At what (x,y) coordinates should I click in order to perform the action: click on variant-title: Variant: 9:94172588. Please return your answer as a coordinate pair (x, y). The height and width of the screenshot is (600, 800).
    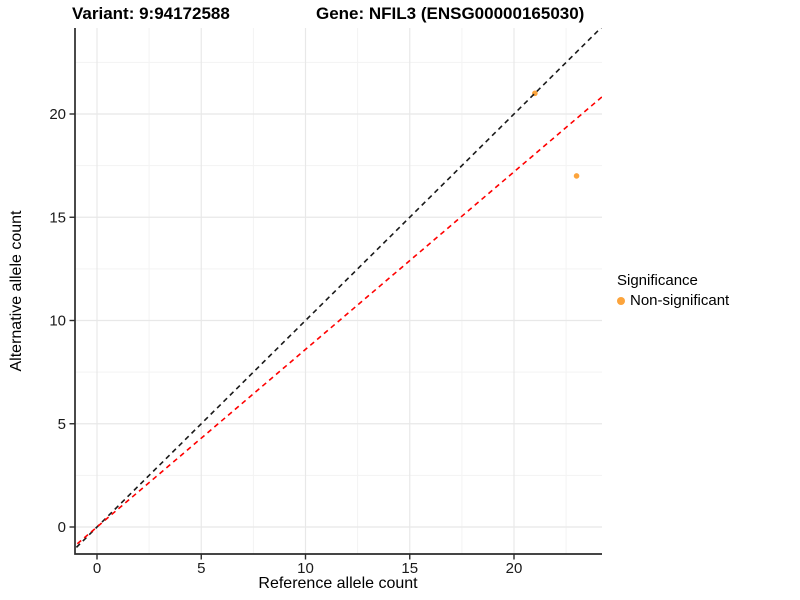
    Looking at the image, I should click on (151, 13).